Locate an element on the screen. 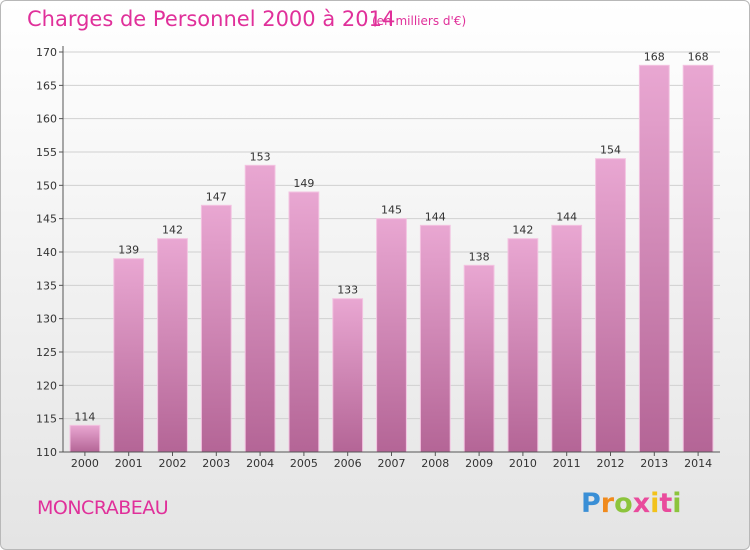 The height and width of the screenshot is (550, 750). proxiti-logo: Proxiti is located at coordinates (631, 503).